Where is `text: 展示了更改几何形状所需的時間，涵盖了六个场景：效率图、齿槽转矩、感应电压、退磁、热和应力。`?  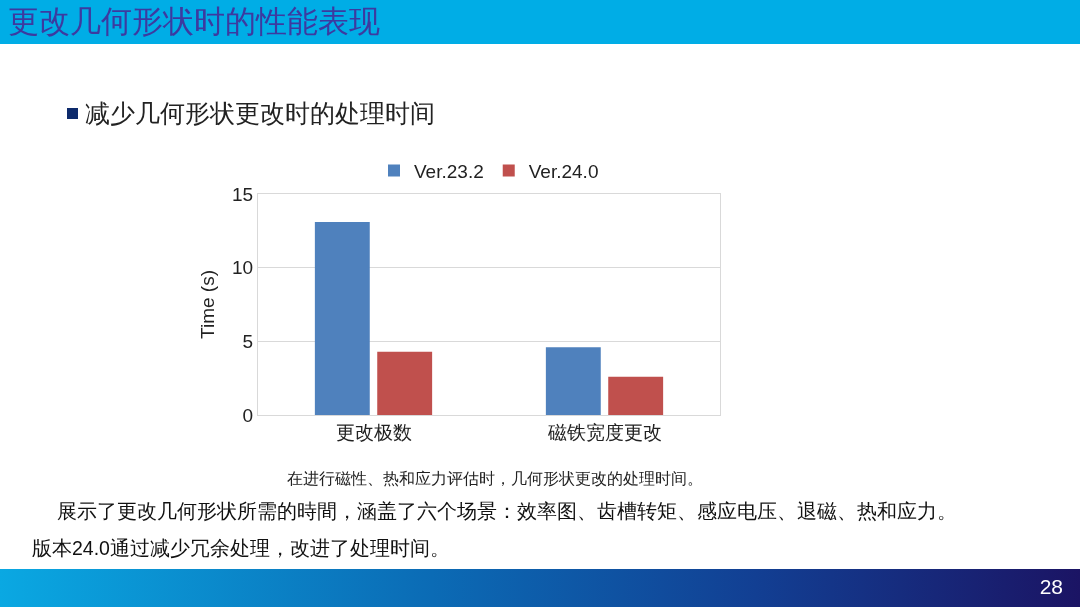 text: 展示了更改几何形状所需的時間，涵盖了六个场景：效率图、齿槽转矩、感应电压、退磁、热和应力。 is located at coordinates (507, 511).